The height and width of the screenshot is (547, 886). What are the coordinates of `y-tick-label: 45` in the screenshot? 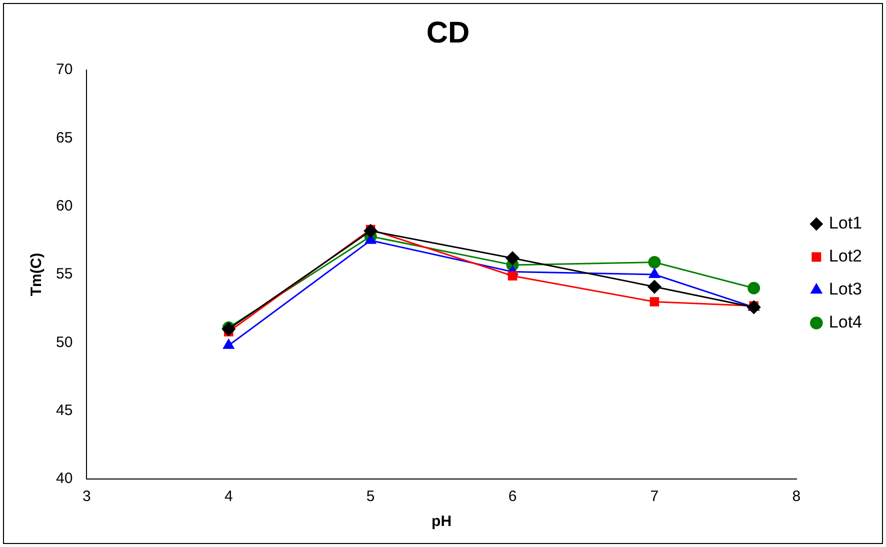 It's located at (64, 410).